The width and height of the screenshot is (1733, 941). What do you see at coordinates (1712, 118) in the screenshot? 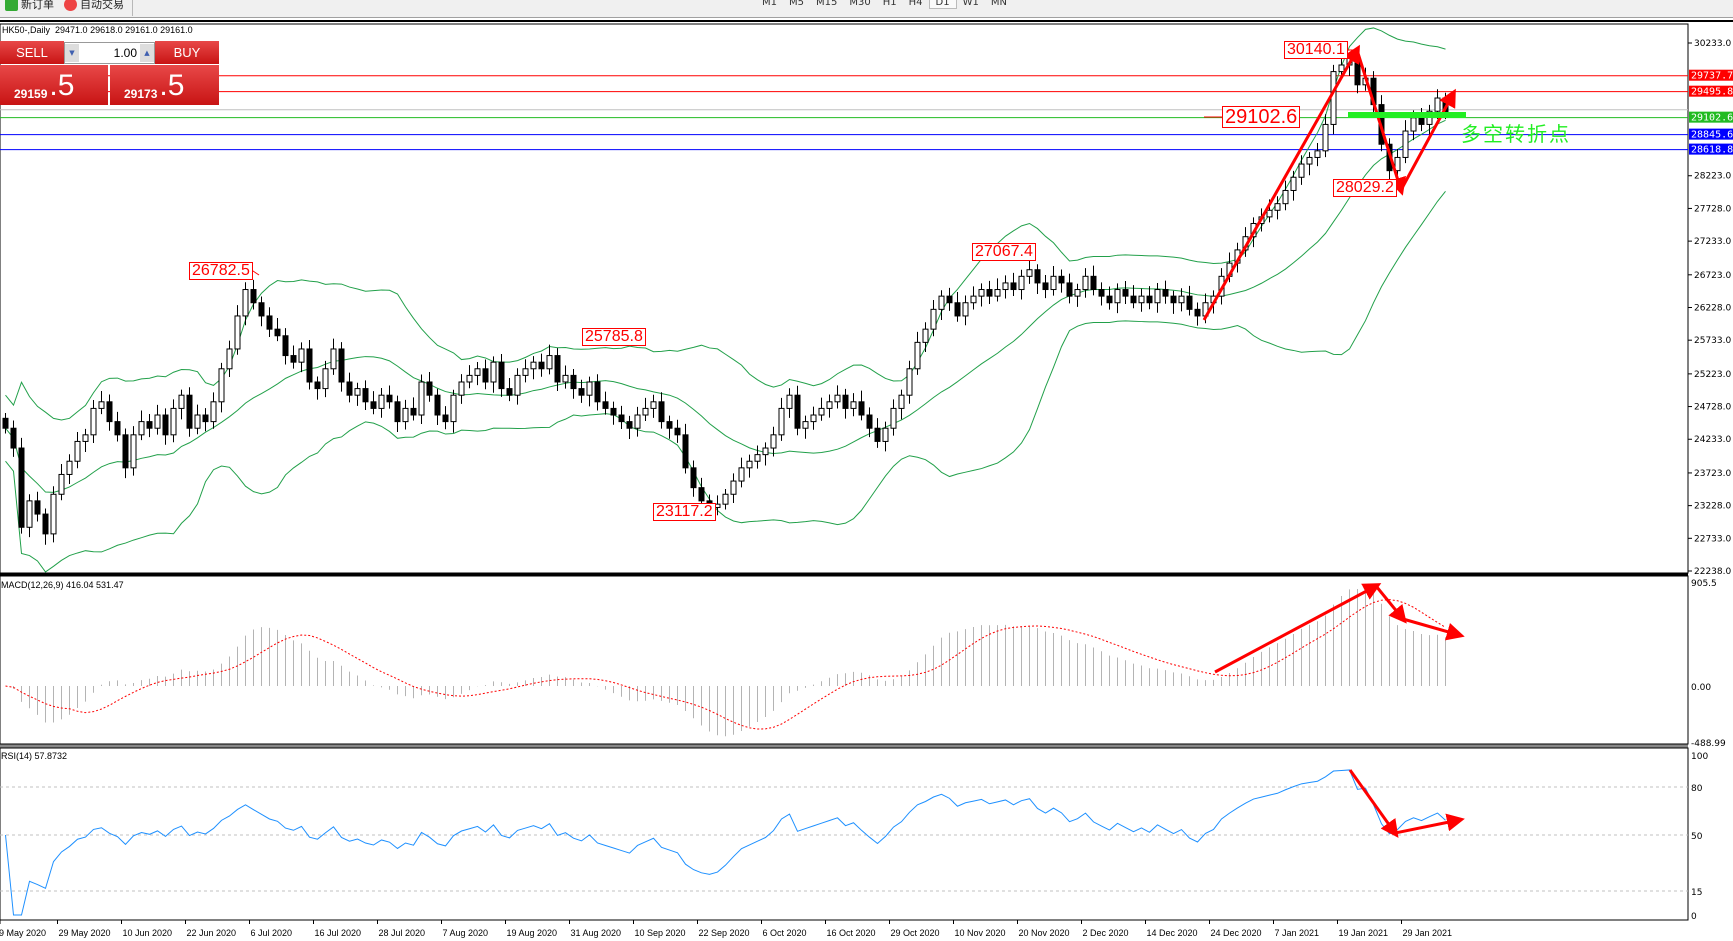
I see `price-level-label: 29102.6` at bounding box center [1712, 118].